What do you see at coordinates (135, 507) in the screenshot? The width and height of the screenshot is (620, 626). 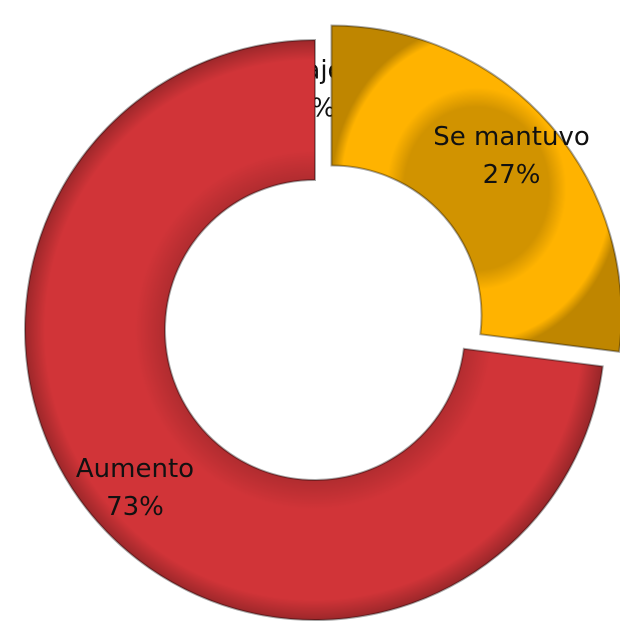 I see `slice-value-label: 73%` at bounding box center [135, 507].